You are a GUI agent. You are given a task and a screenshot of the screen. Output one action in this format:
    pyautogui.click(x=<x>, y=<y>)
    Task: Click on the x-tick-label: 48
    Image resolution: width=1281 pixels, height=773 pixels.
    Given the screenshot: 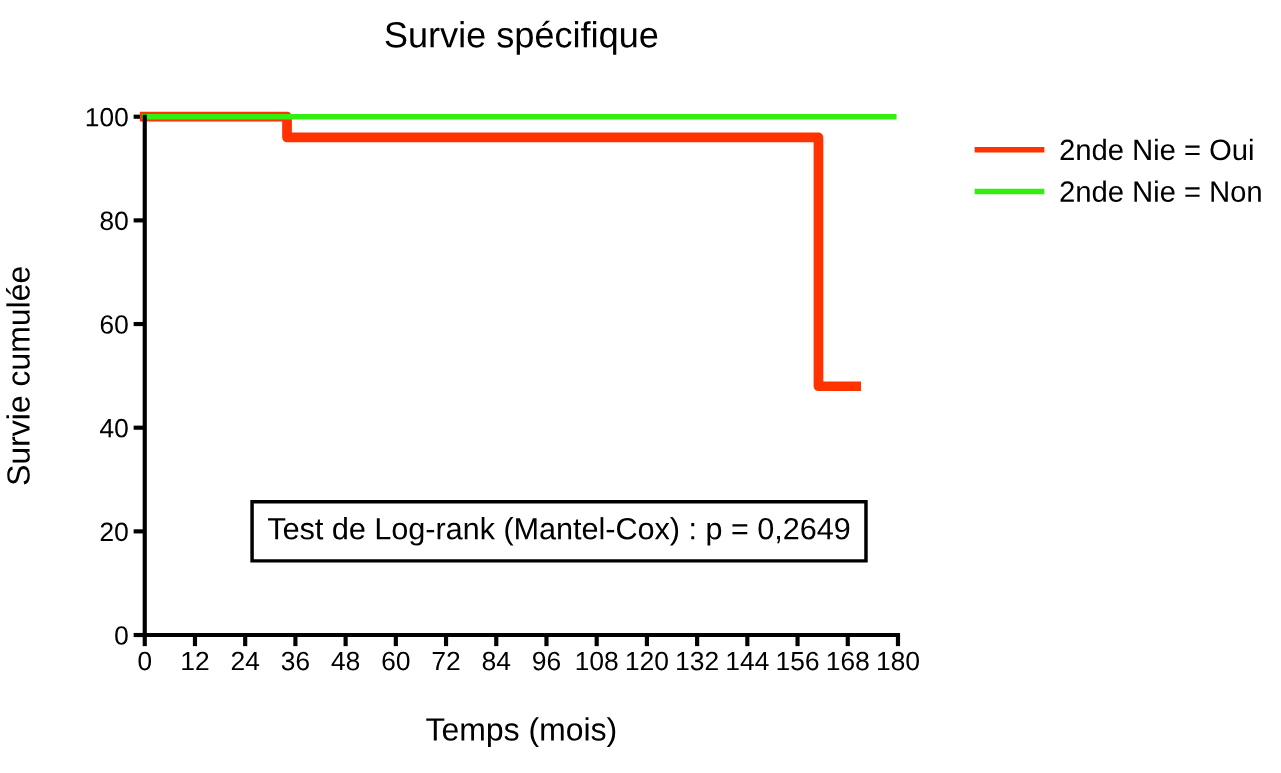 What is the action you would take?
    pyautogui.click(x=345, y=661)
    